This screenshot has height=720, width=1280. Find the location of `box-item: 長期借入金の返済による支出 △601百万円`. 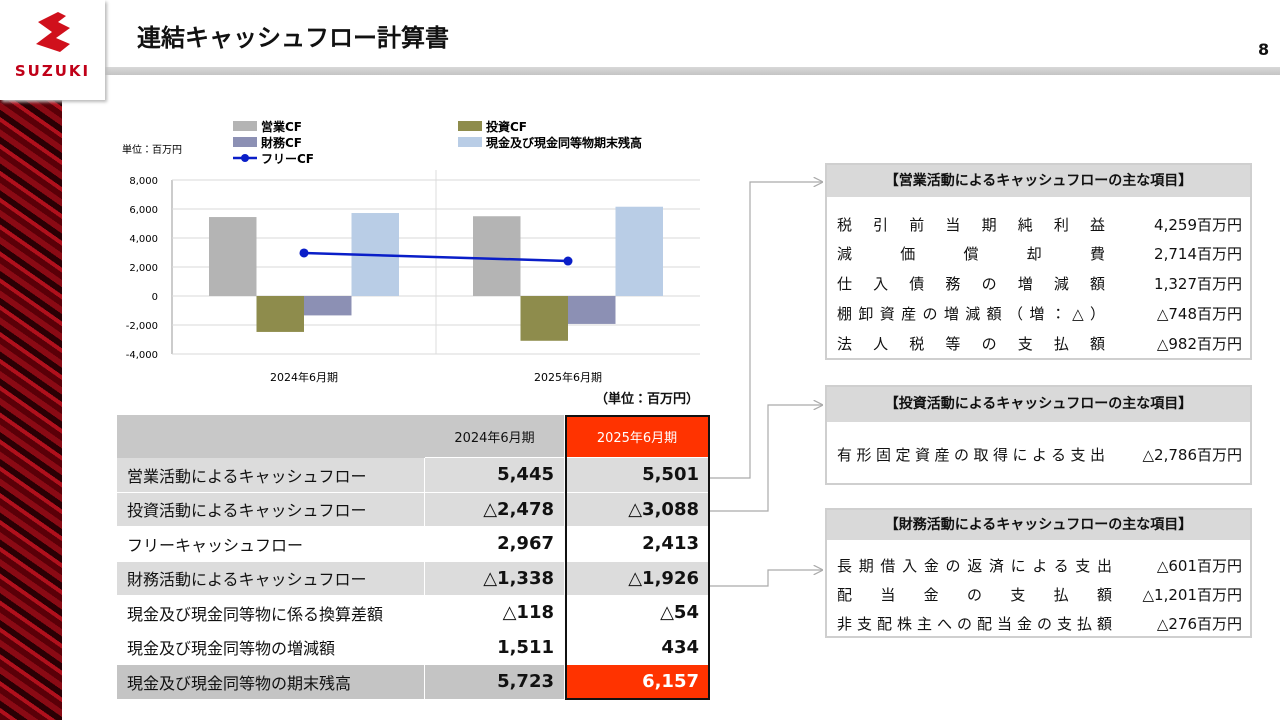

box-item: 長期借入金の返済による支出 △601百万円 is located at coordinates (1039, 565).